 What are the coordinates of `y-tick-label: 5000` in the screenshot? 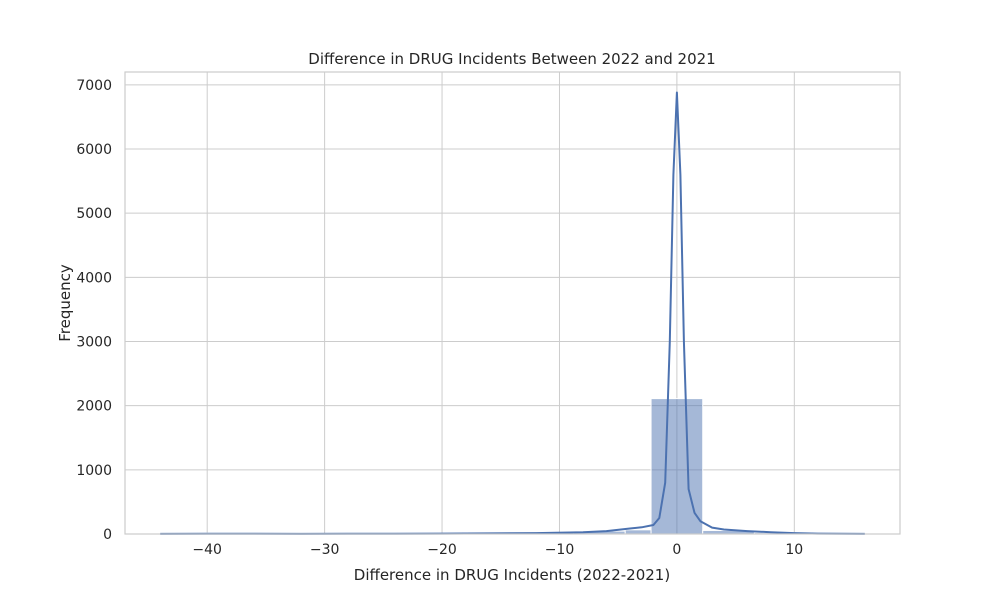 It's located at (94, 214).